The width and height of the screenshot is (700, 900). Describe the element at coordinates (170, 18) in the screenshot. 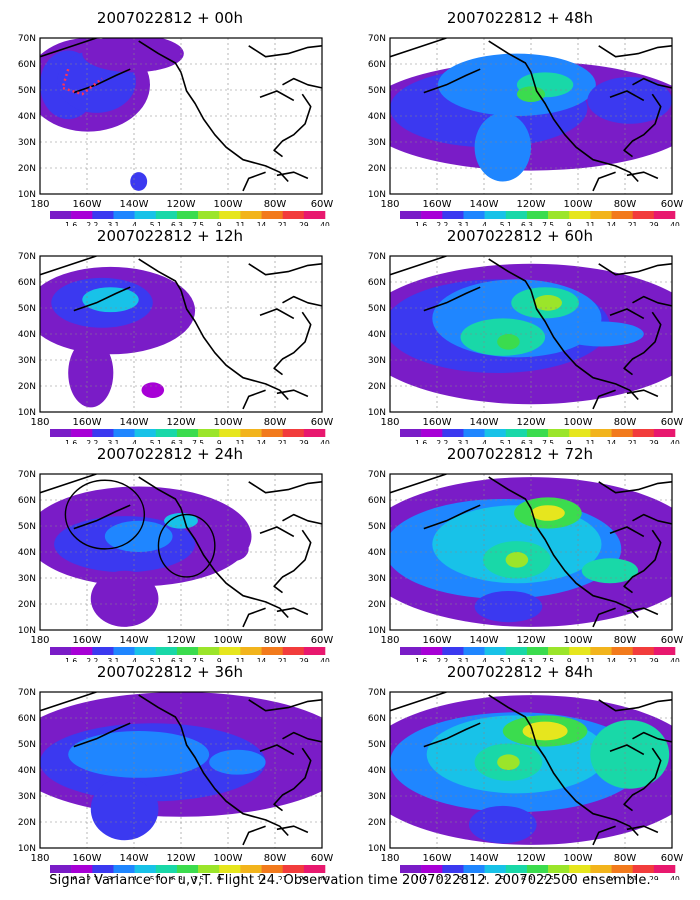

I see `panel-title: 2007022812 + 00h` at that location.